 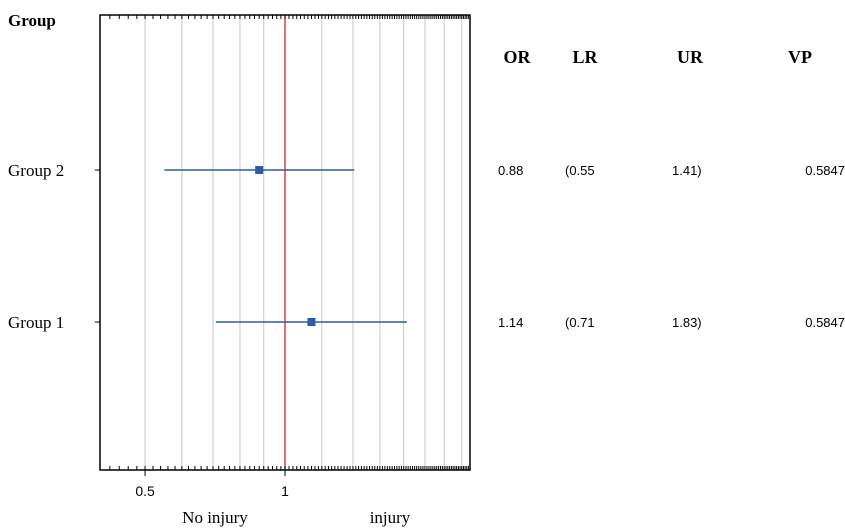 What do you see at coordinates (510, 322) in the screenshot?
I see `or-value: 1.14` at bounding box center [510, 322].